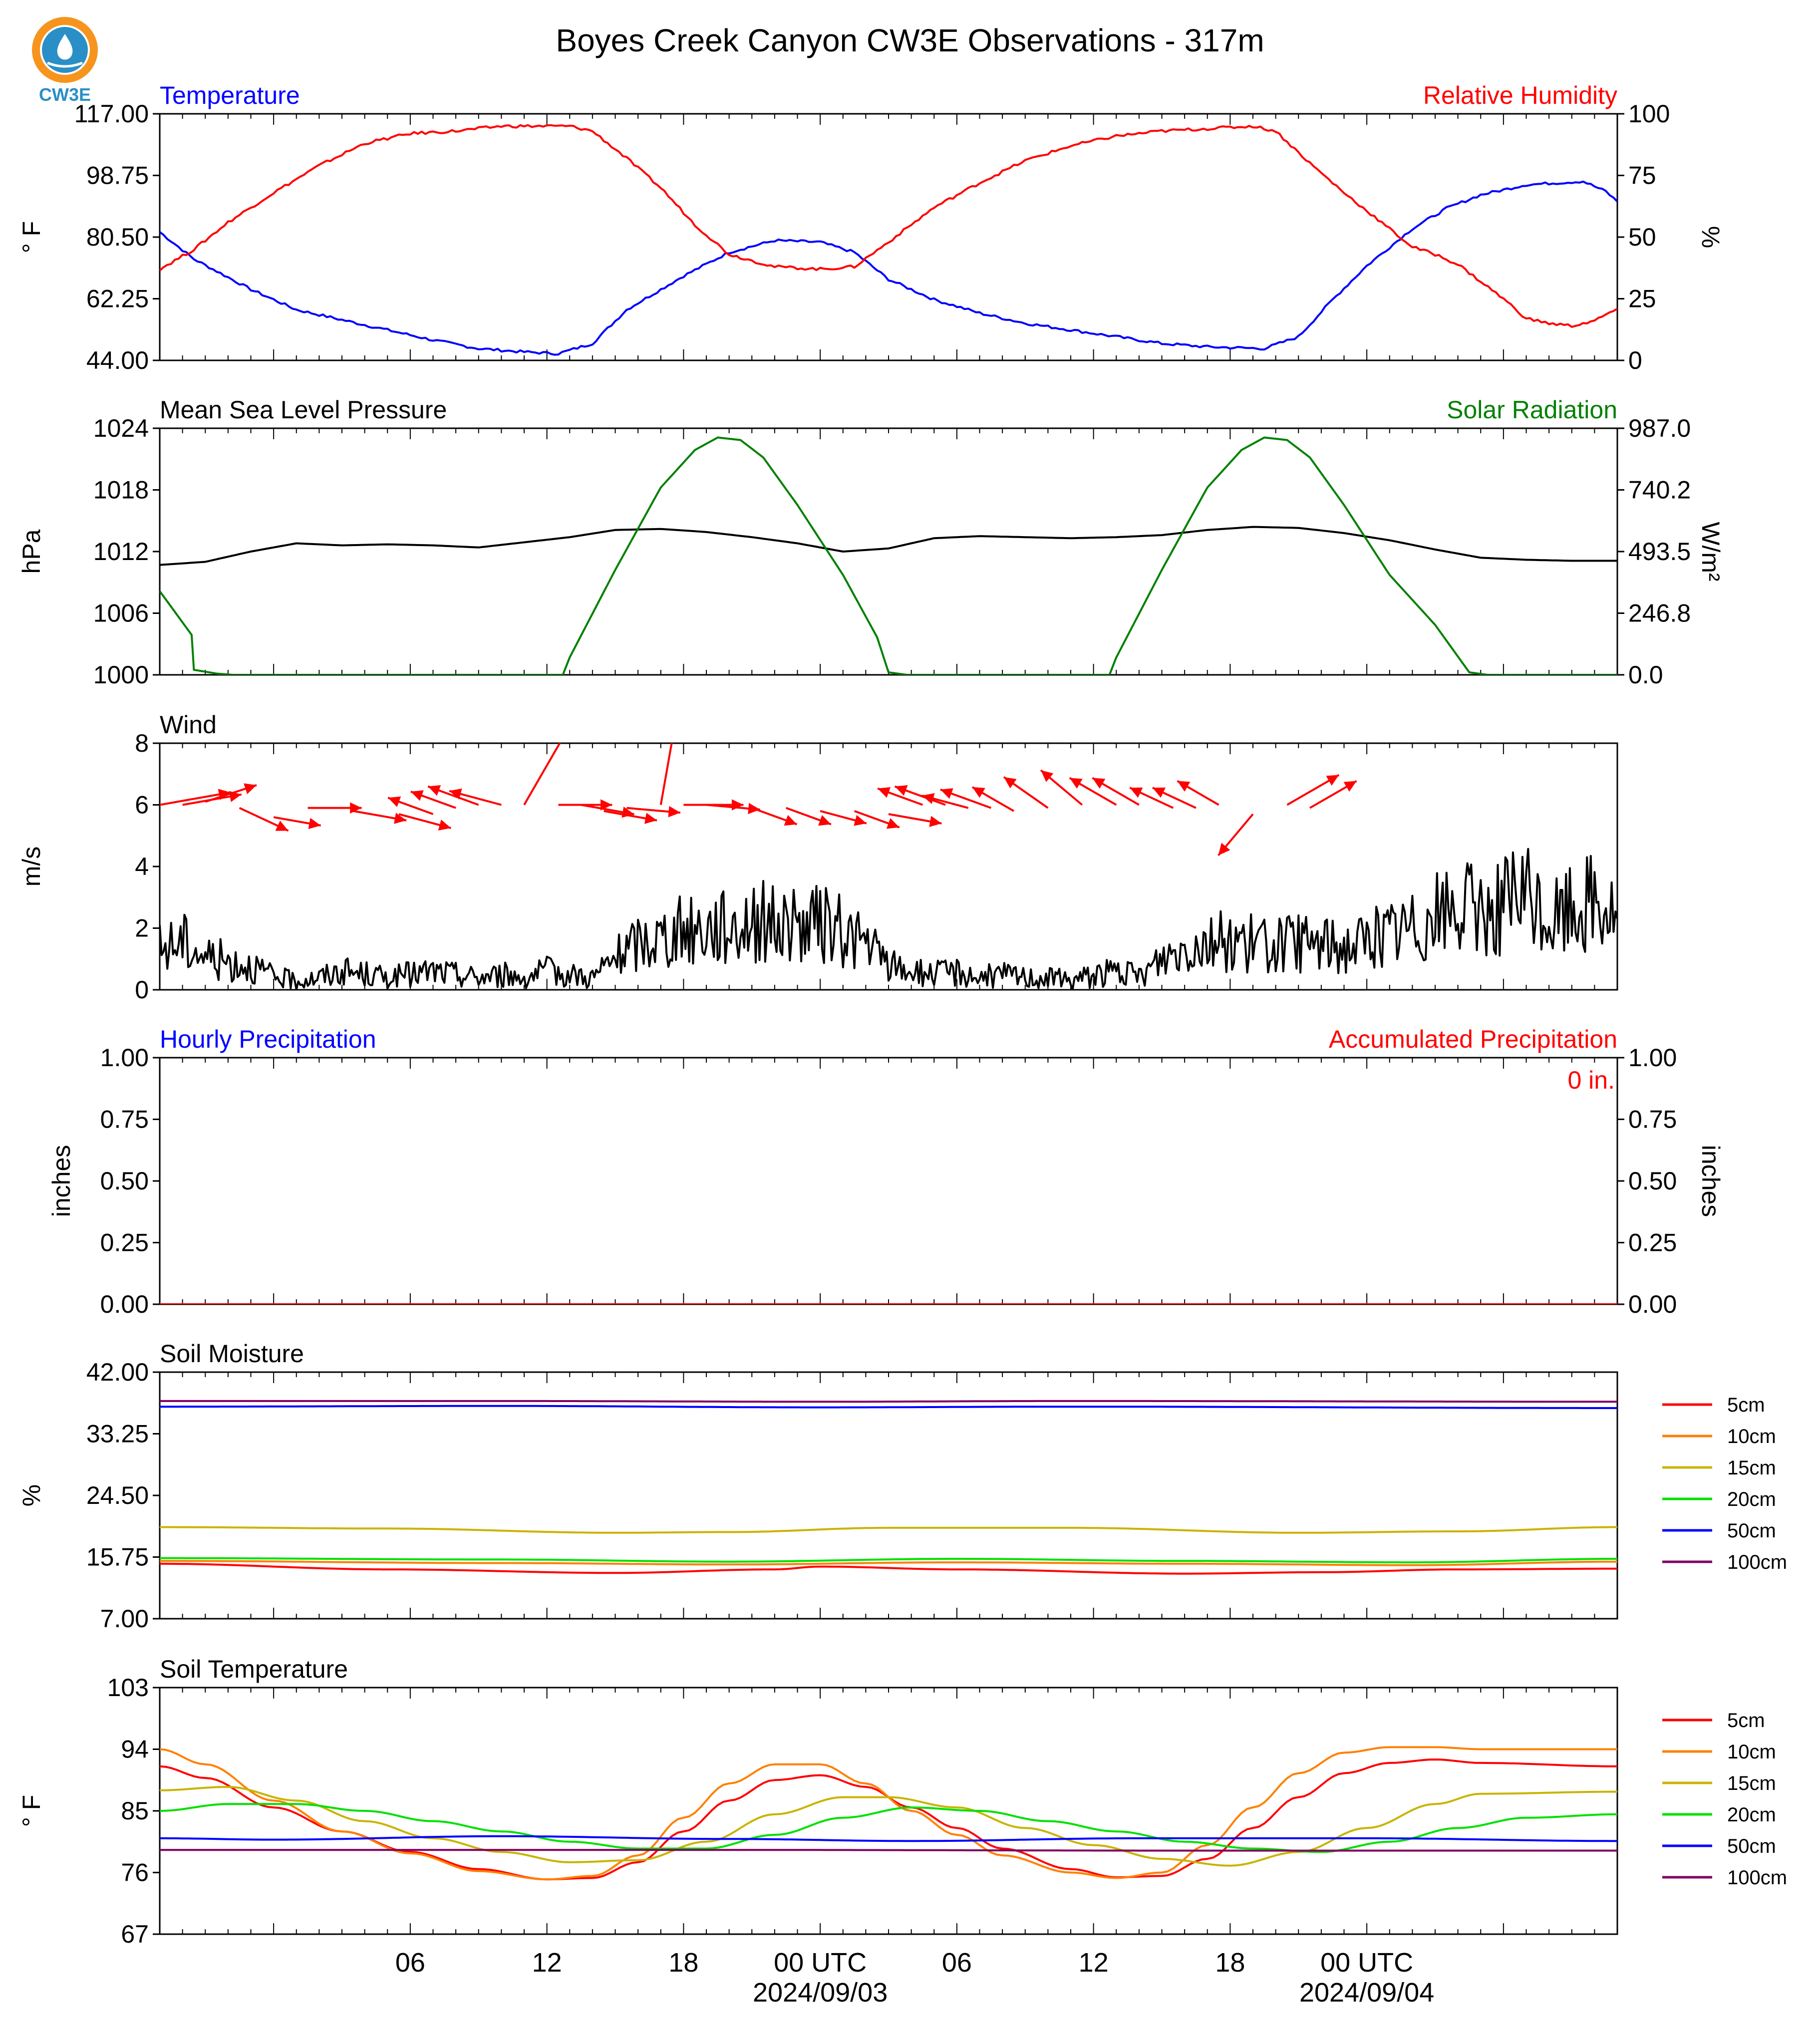 The width and height of the screenshot is (1820, 2028). Describe the element at coordinates (1659, 552) in the screenshot. I see `y-tick-label-right: 493.5` at that location.